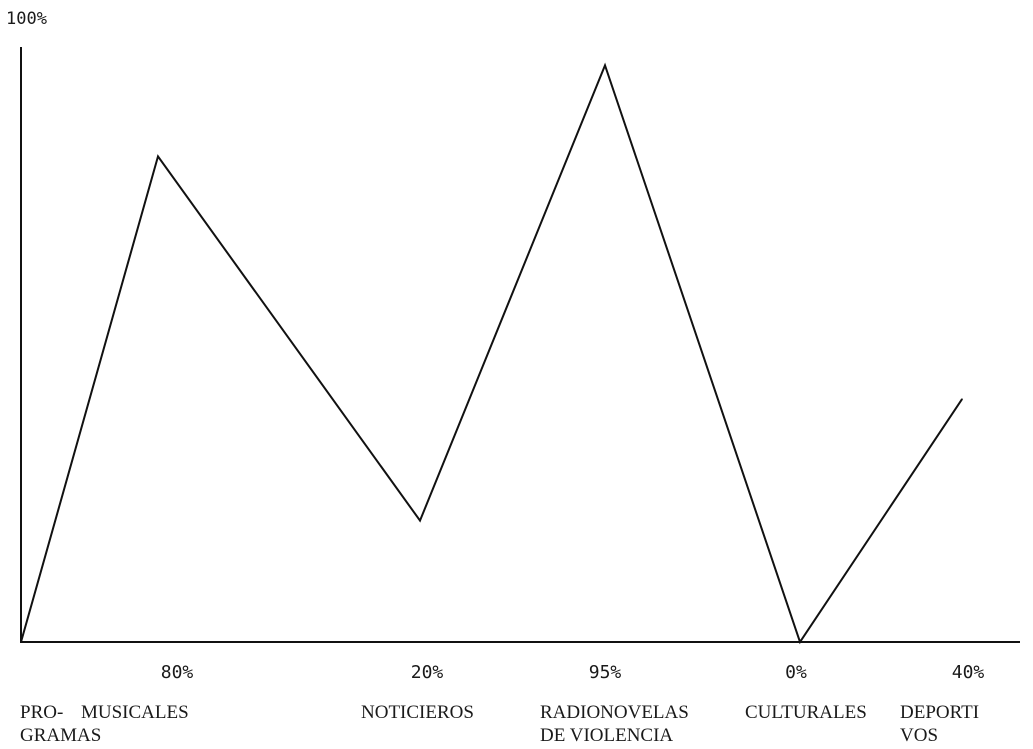 This screenshot has width=1033, height=749. I want to click on category-label: DEPORTI VOS, so click(939, 724).